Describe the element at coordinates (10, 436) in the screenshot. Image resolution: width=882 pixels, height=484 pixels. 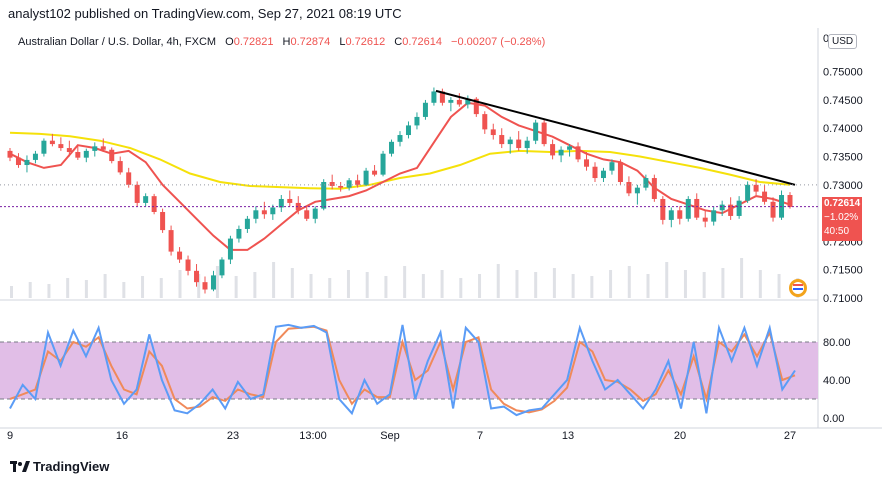
I see `time-tick-label: 9` at that location.